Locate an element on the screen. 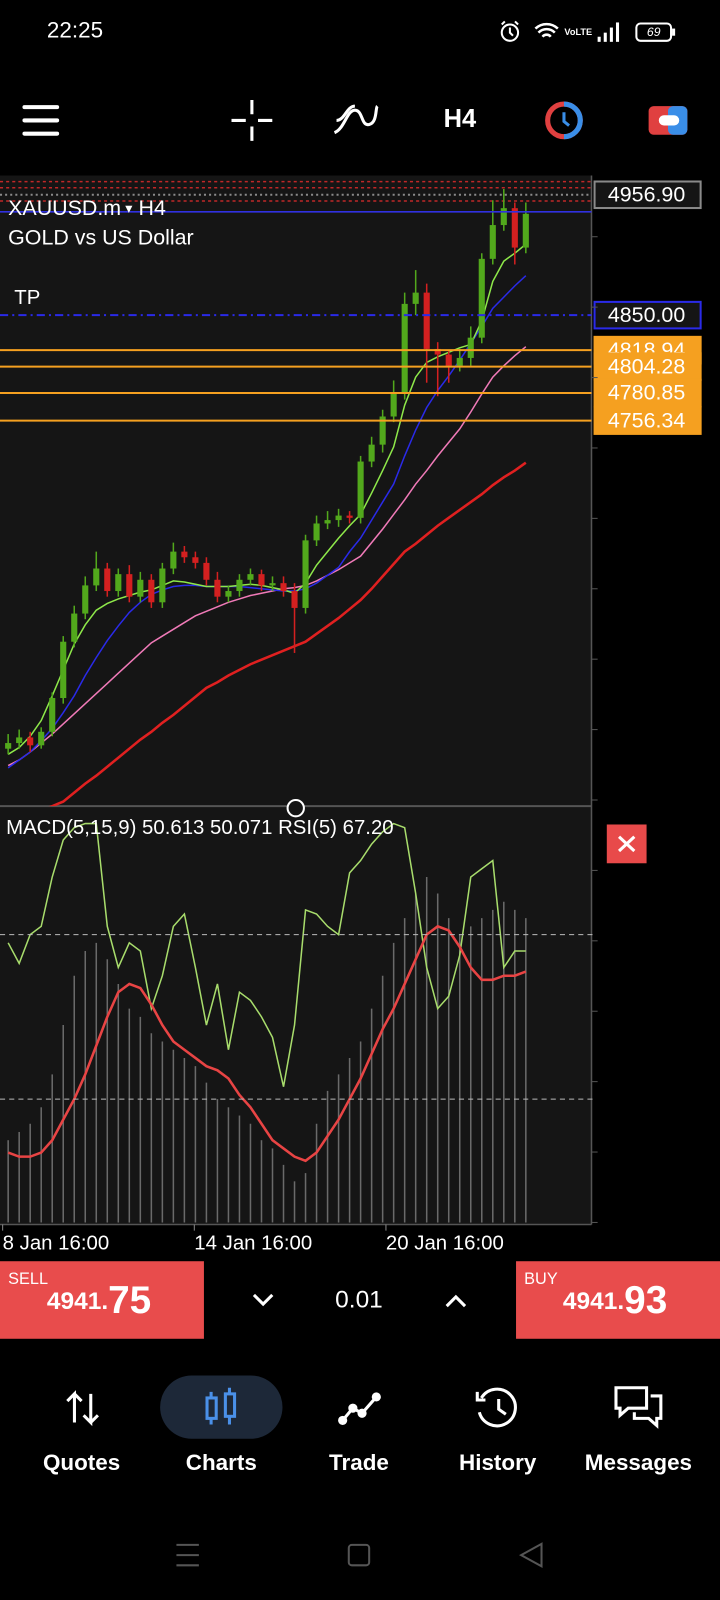 The height and width of the screenshot is (1600, 720). chart-timeframe: H4 is located at coordinates (151, 208).